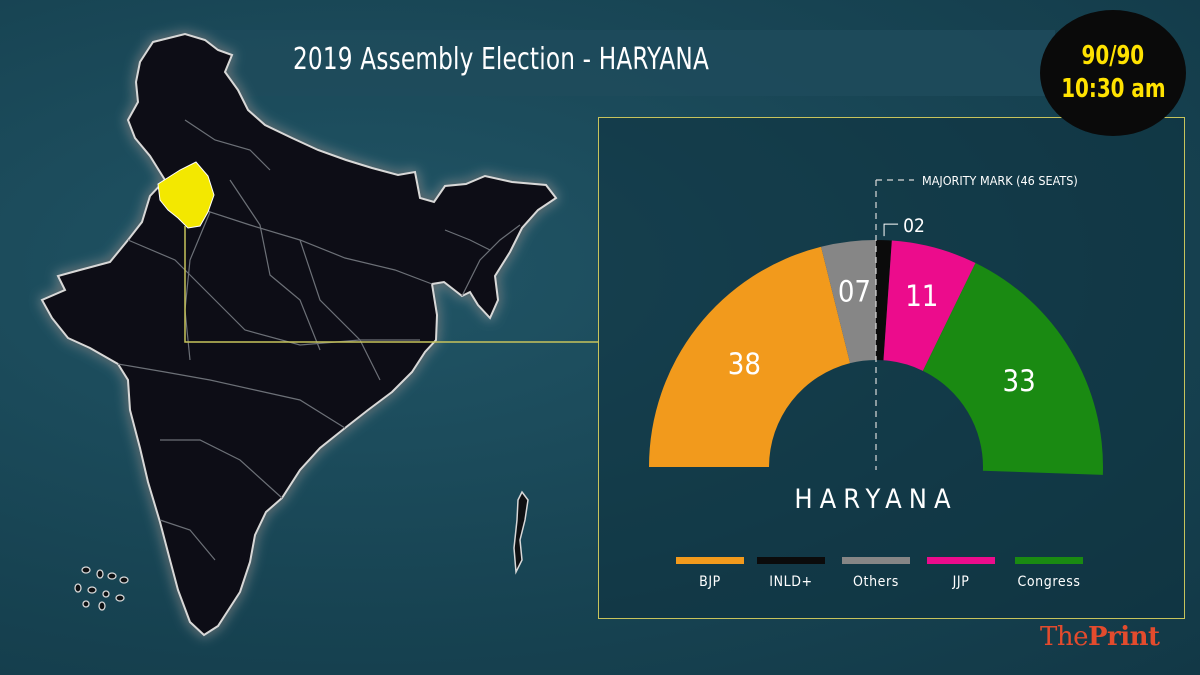 Image resolution: width=1200 pixels, height=675 pixels. What do you see at coordinates (854, 291) in the screenshot?
I see `segment-label-others: 07` at bounding box center [854, 291].